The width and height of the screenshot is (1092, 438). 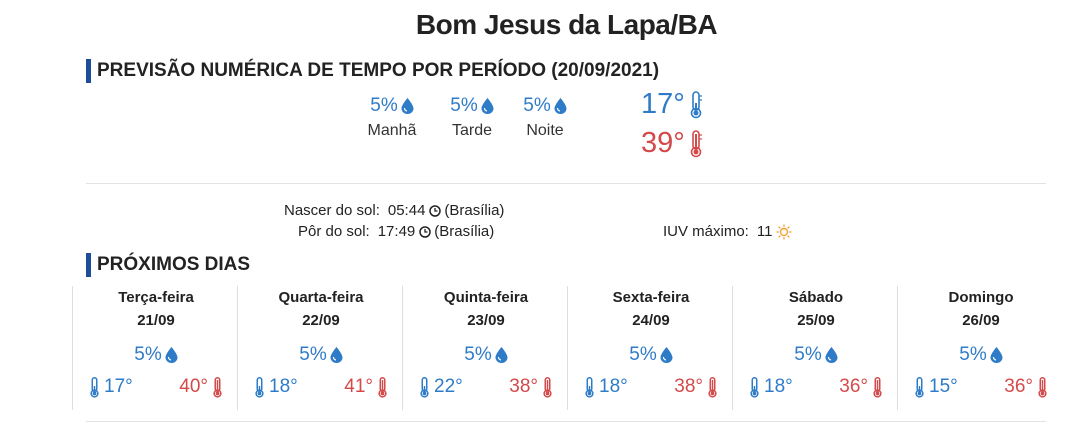 I want to click on day-date: 25/09, so click(x=816, y=320).